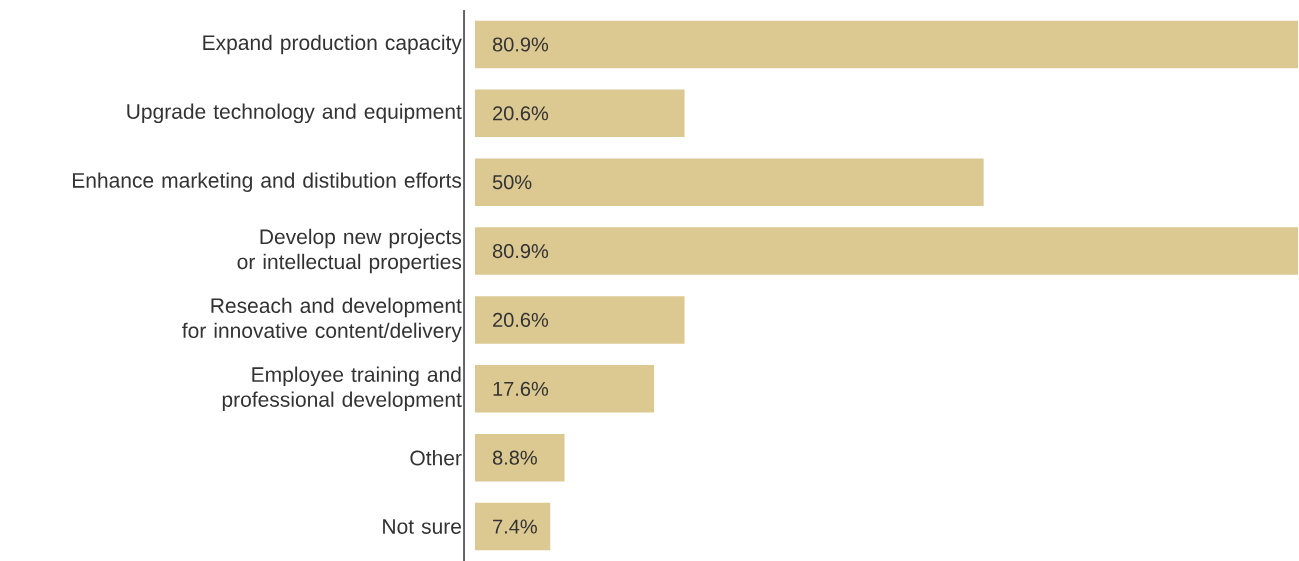 This screenshot has width=1299, height=561. What do you see at coordinates (332, 44) in the screenshot?
I see `y-tick-label: Expand production capacity` at bounding box center [332, 44].